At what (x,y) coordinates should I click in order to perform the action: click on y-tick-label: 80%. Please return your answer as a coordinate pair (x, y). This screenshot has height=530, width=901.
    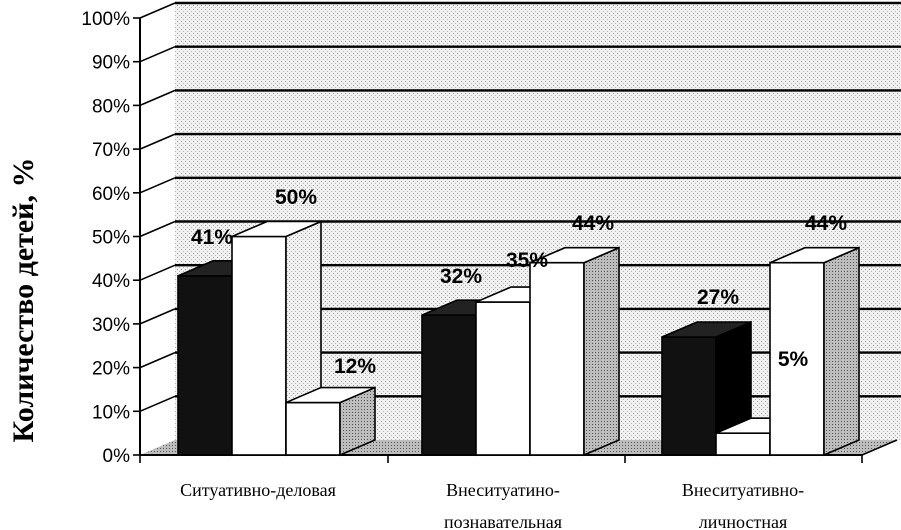
    Looking at the image, I should click on (111, 106).